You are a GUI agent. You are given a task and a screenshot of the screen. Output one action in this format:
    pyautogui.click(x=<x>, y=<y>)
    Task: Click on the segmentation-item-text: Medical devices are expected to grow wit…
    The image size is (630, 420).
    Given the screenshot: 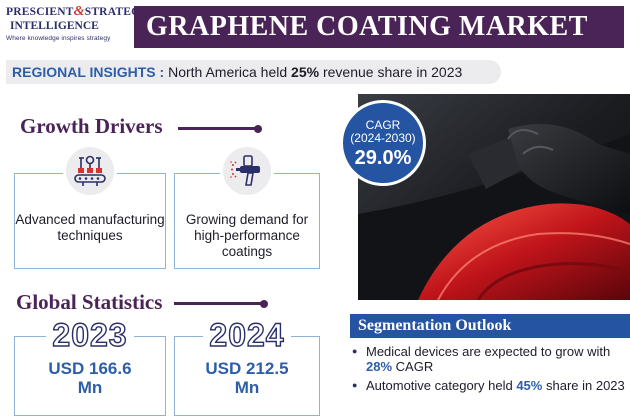 What is the action you would take?
    pyautogui.click(x=488, y=351)
    